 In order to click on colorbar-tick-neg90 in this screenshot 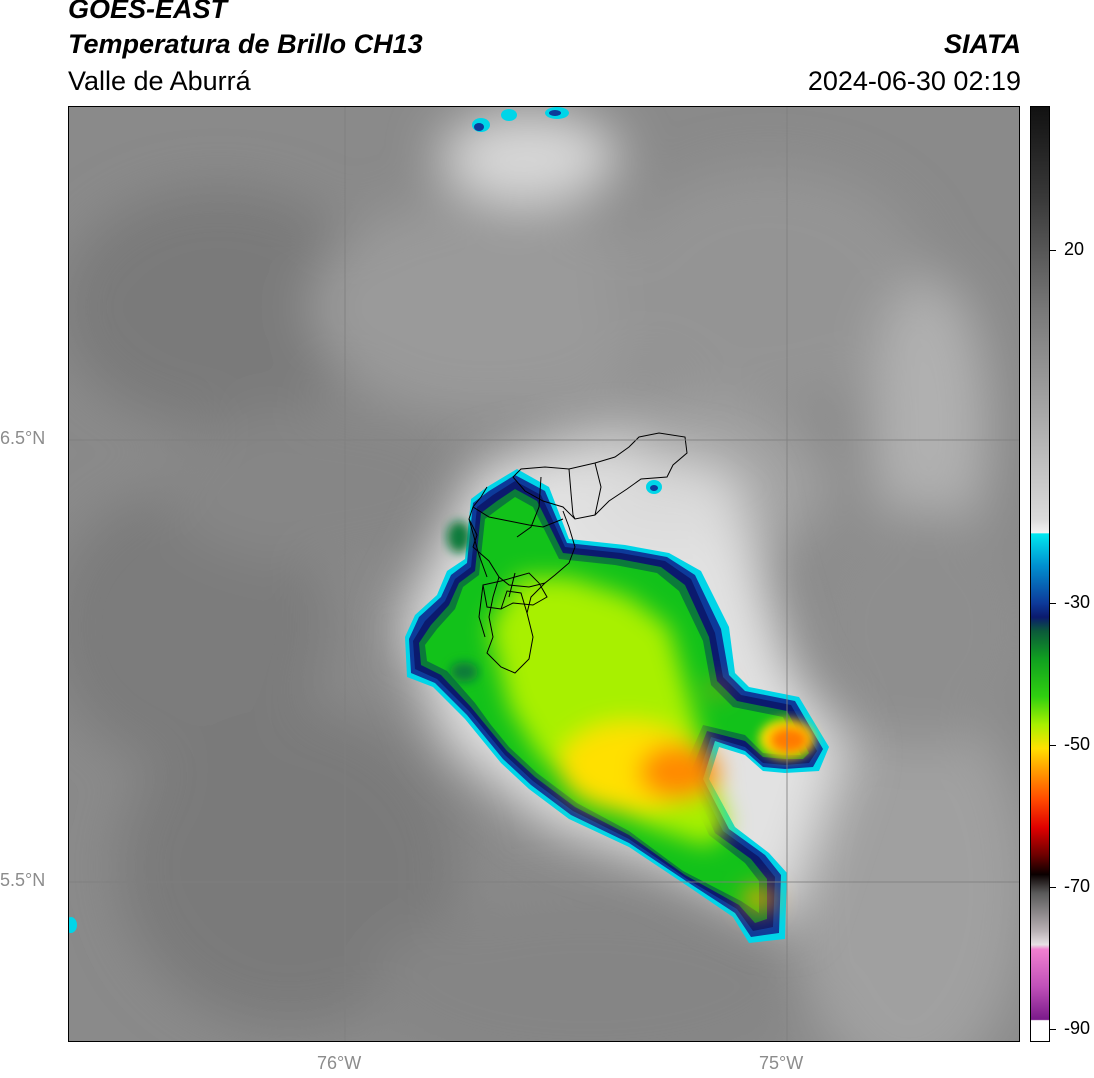, I will do `click(1053, 1029)`.